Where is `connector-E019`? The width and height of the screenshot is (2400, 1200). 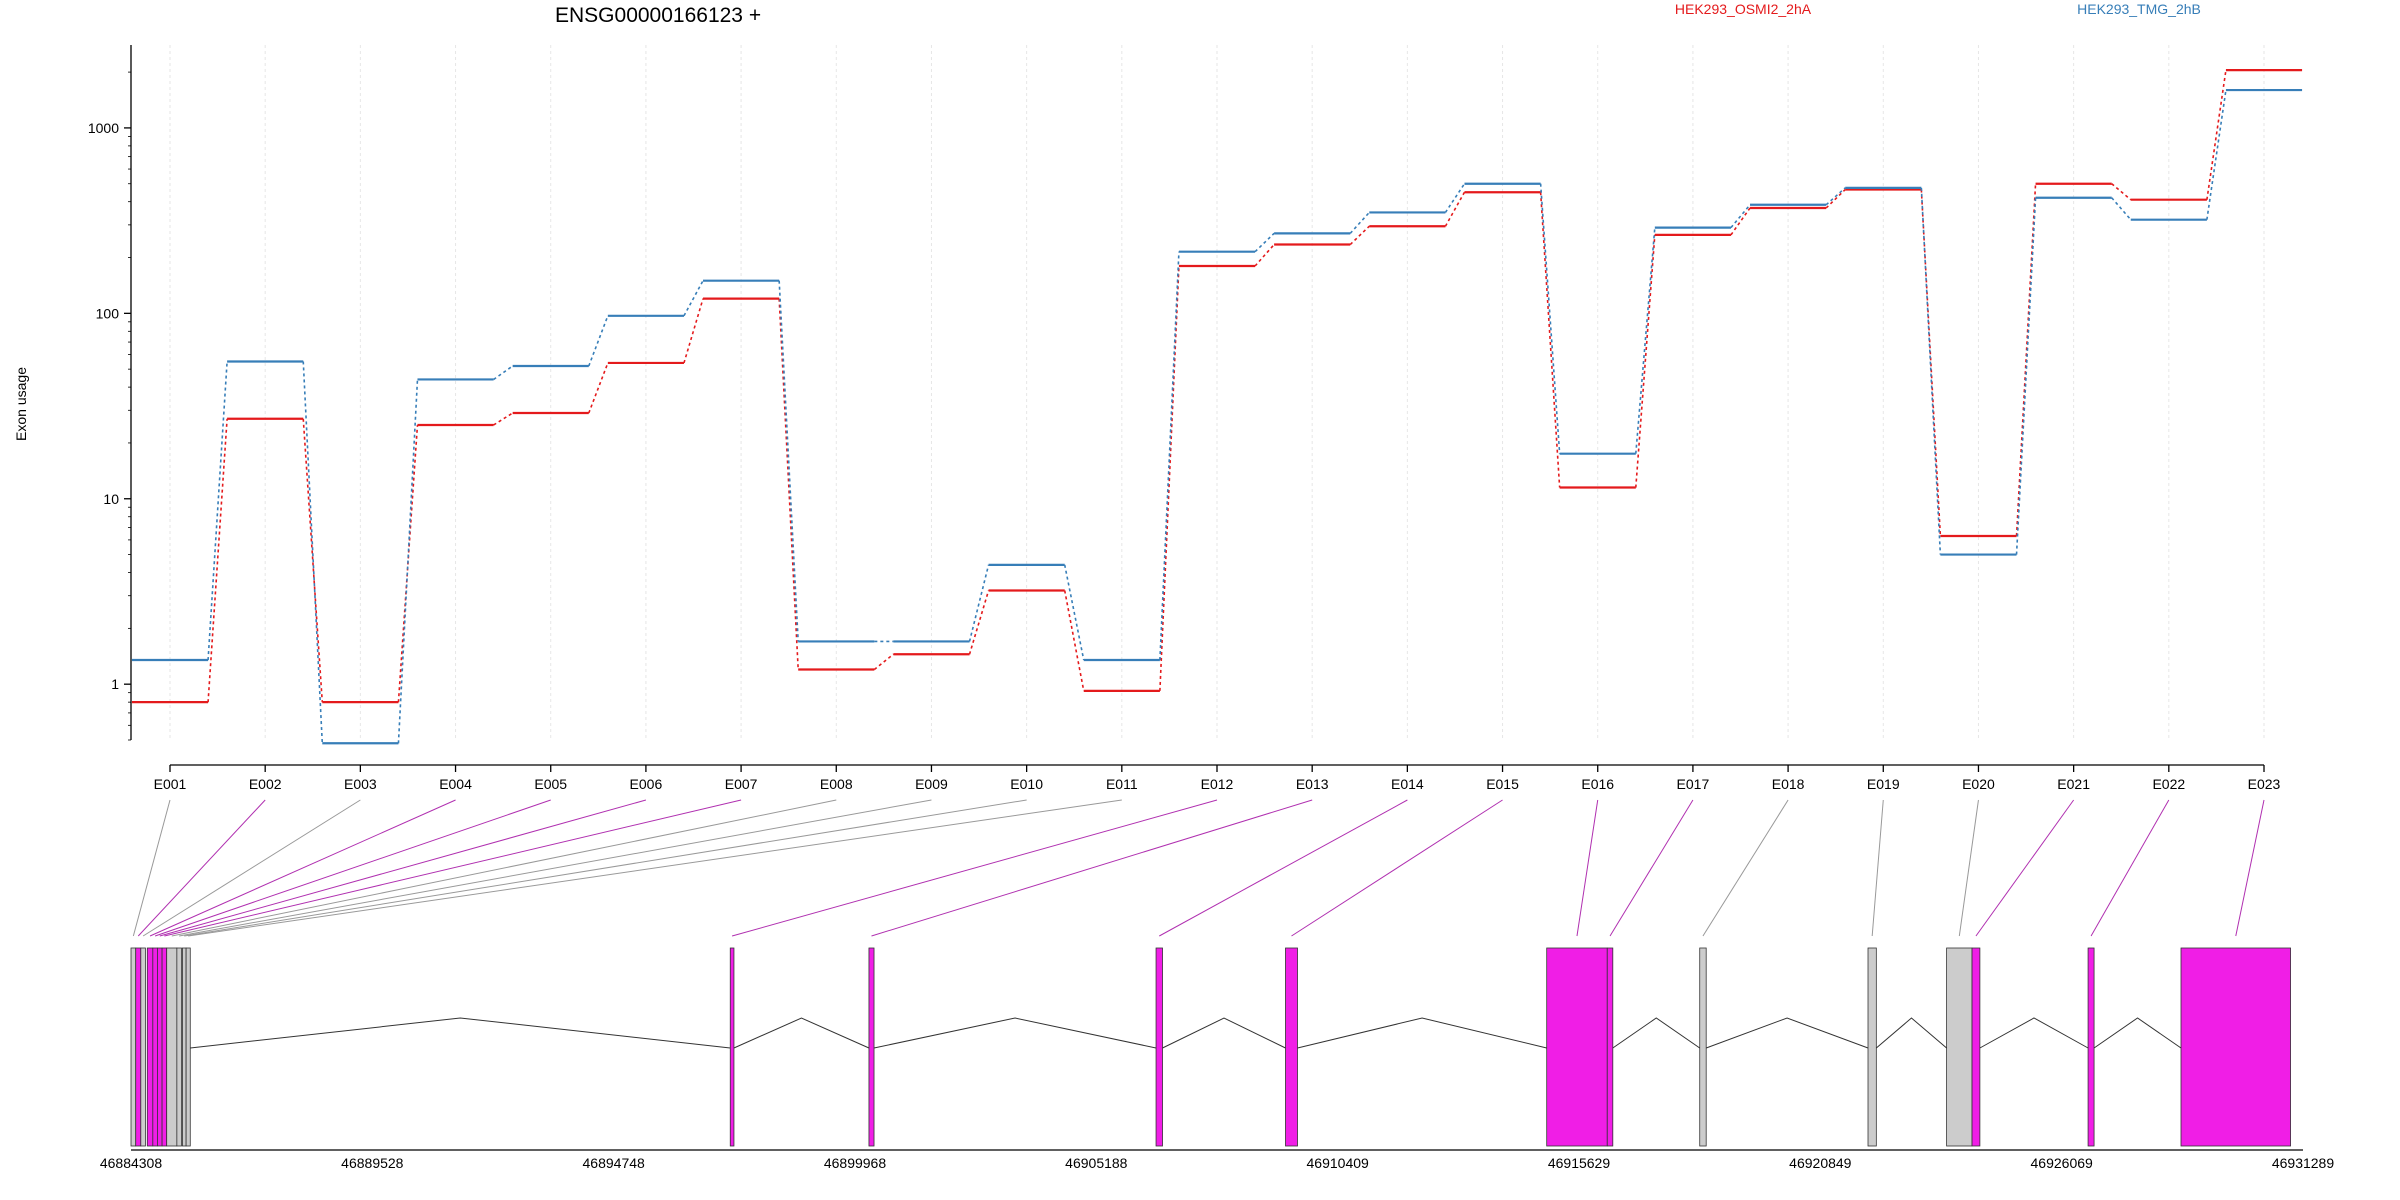
connector-E019 is located at coordinates (1877, 868).